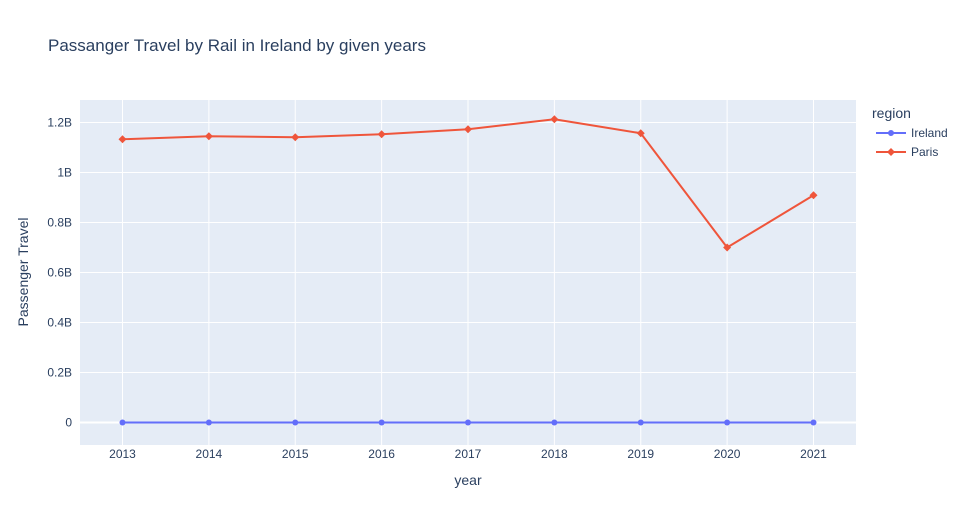  I want to click on legend-item-ireland: Ireland, so click(912, 133).